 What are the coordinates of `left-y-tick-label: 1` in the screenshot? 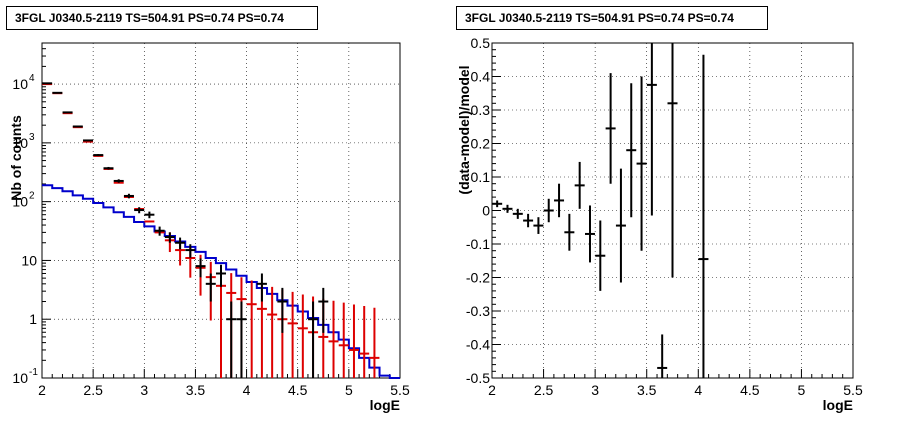 It's located at (33, 319).